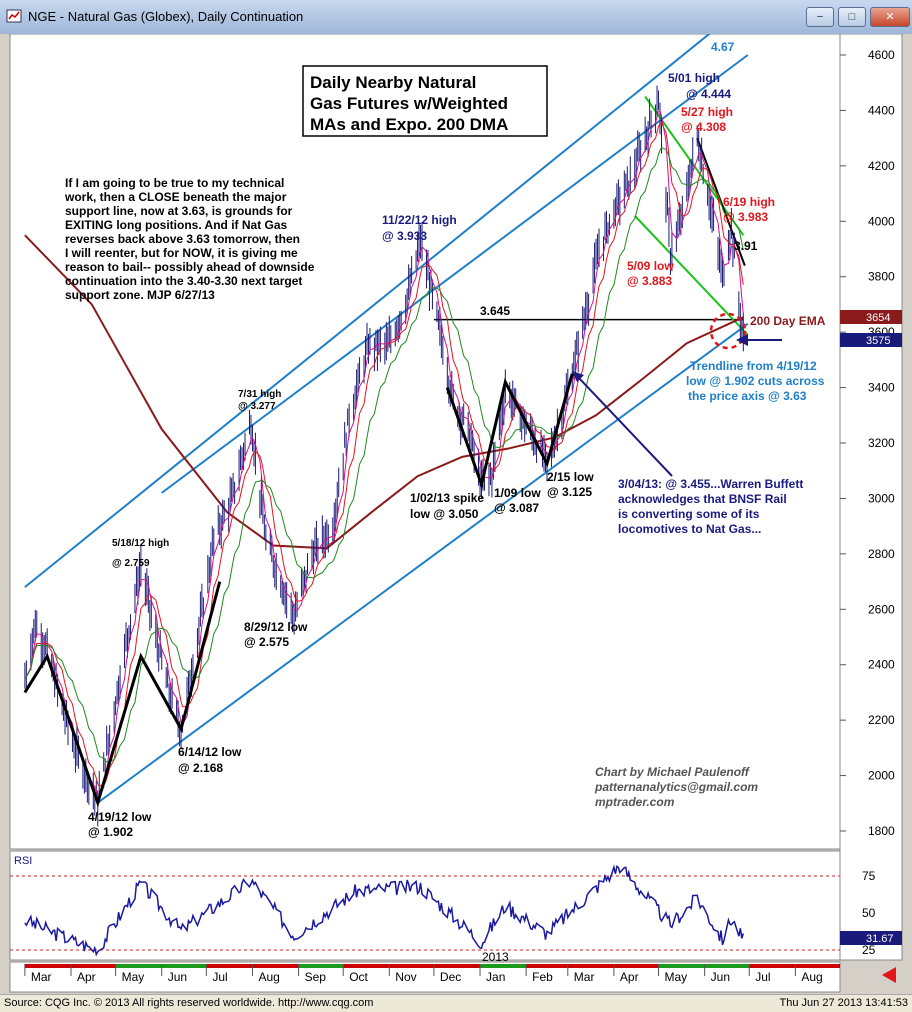 This screenshot has height=1012, width=912. Describe the element at coordinates (788, 321) in the screenshot. I see `annotation-200-day-ema: 200 Day EMA` at that location.